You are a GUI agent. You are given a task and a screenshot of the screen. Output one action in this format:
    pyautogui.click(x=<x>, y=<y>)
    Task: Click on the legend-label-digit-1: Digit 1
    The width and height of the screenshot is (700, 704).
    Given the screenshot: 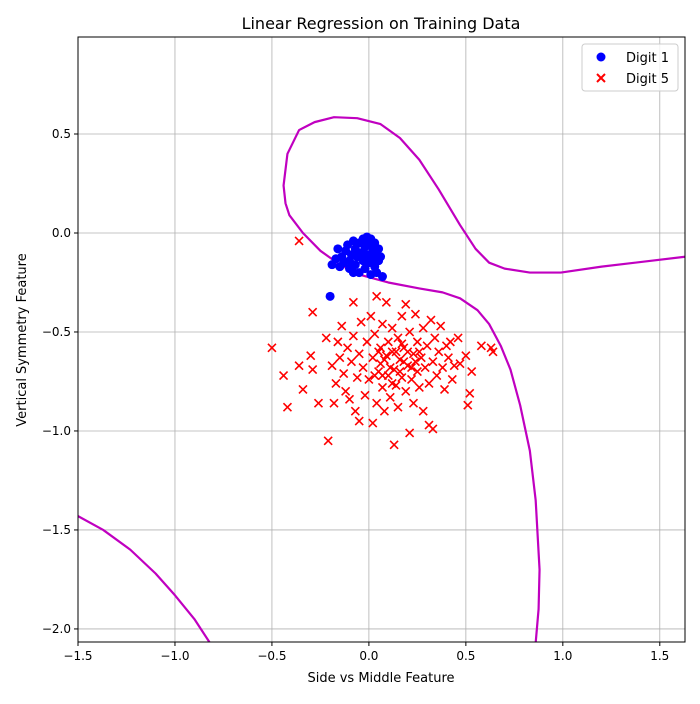 What is the action you would take?
    pyautogui.click(x=647, y=58)
    